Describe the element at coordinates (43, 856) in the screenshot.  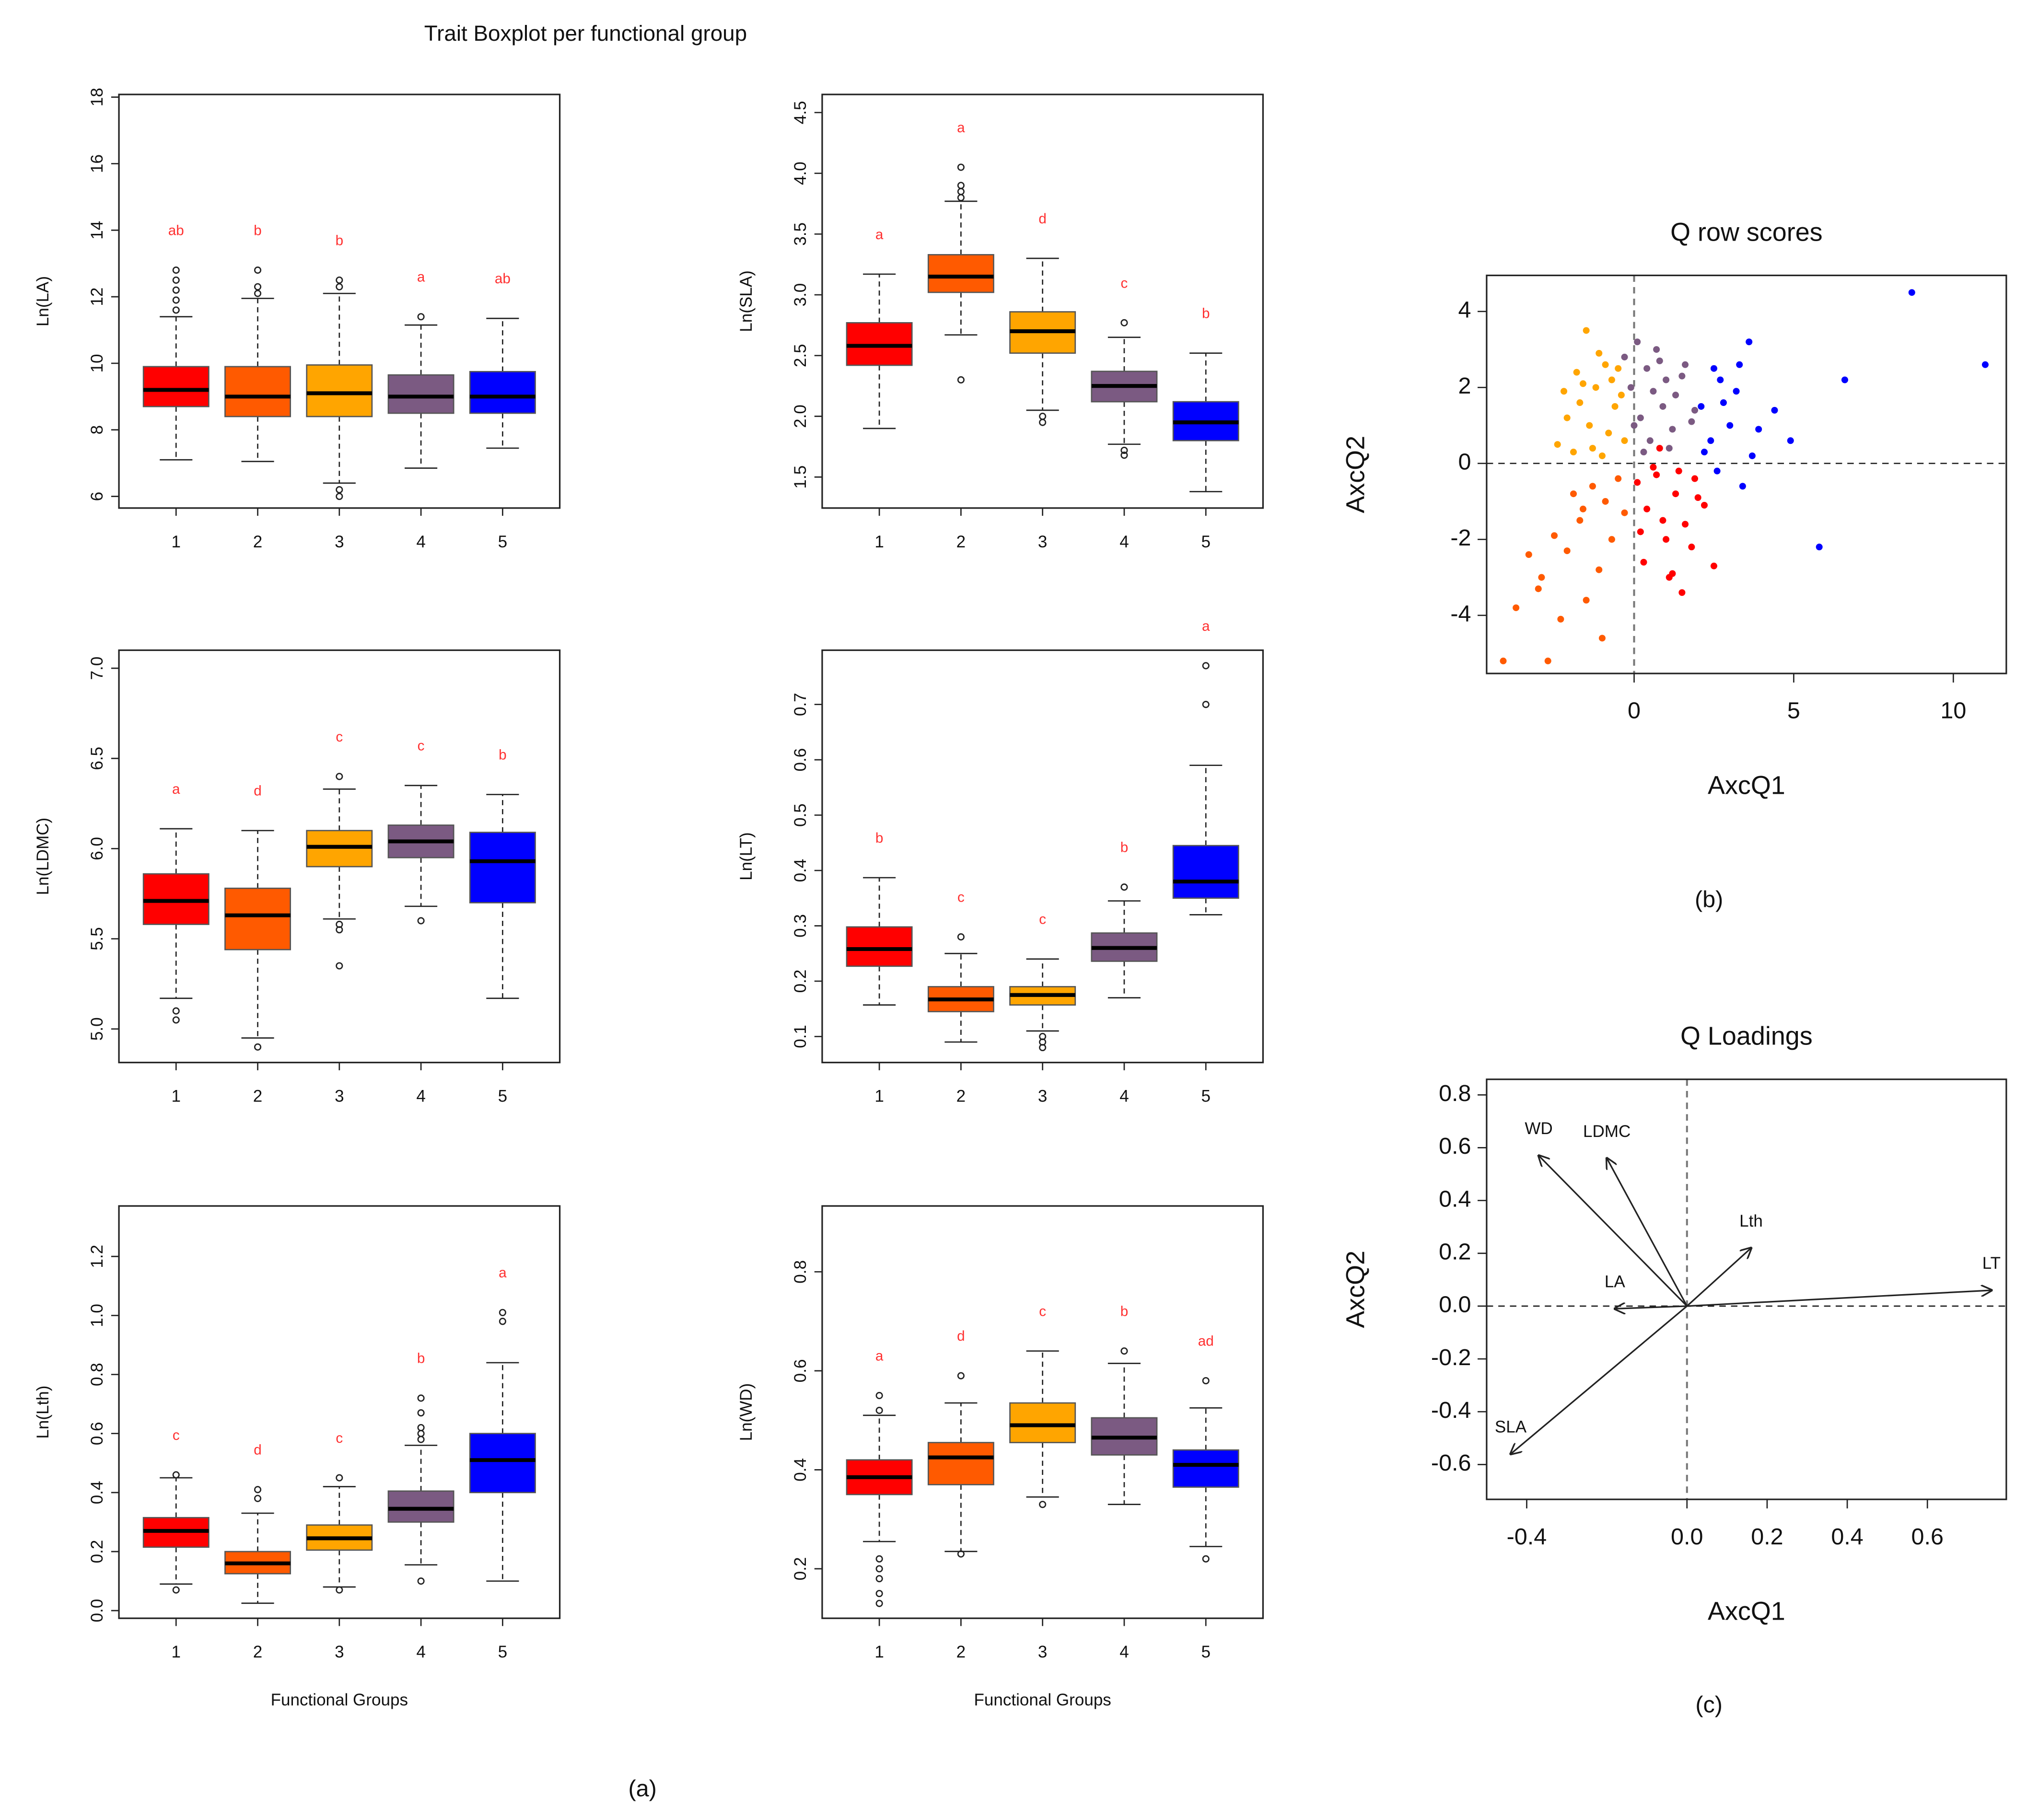
I see `y-axis-label: Ln(LDMC)` at that location.